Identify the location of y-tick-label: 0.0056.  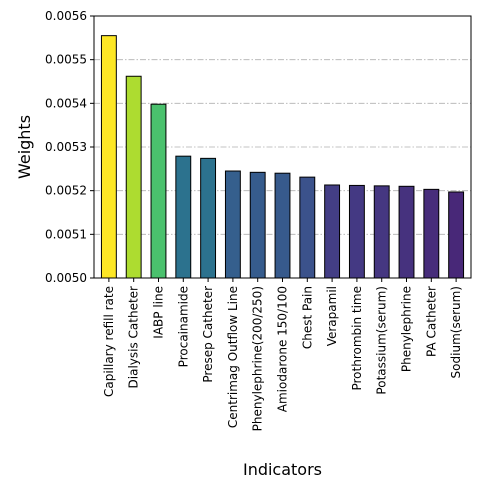
(66, 16).